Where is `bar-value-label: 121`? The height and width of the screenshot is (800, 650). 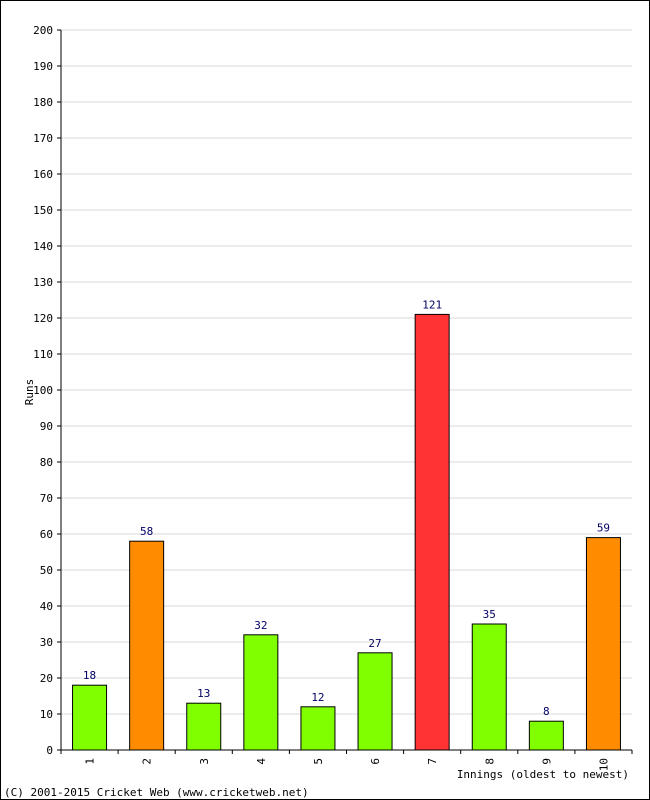 bar-value-label: 121 is located at coordinates (432, 304).